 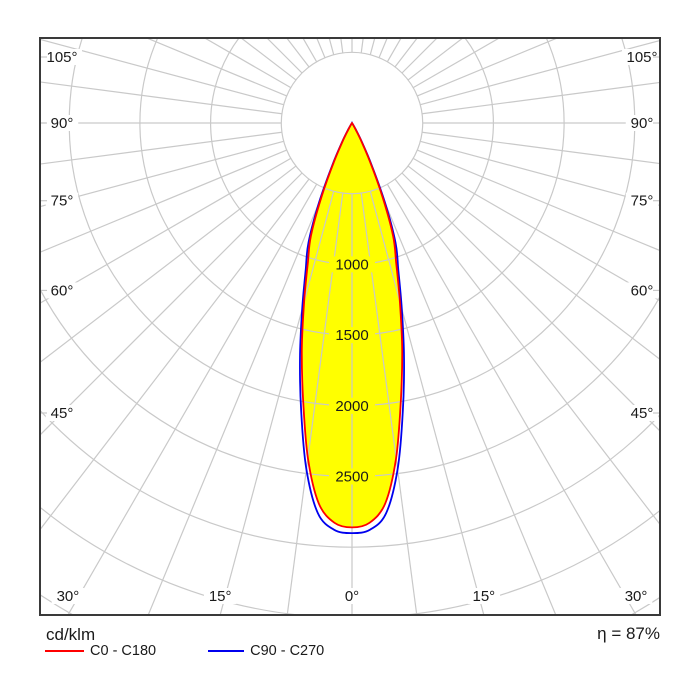 I want to click on angle-label-60-left-bg, so click(x=62, y=290).